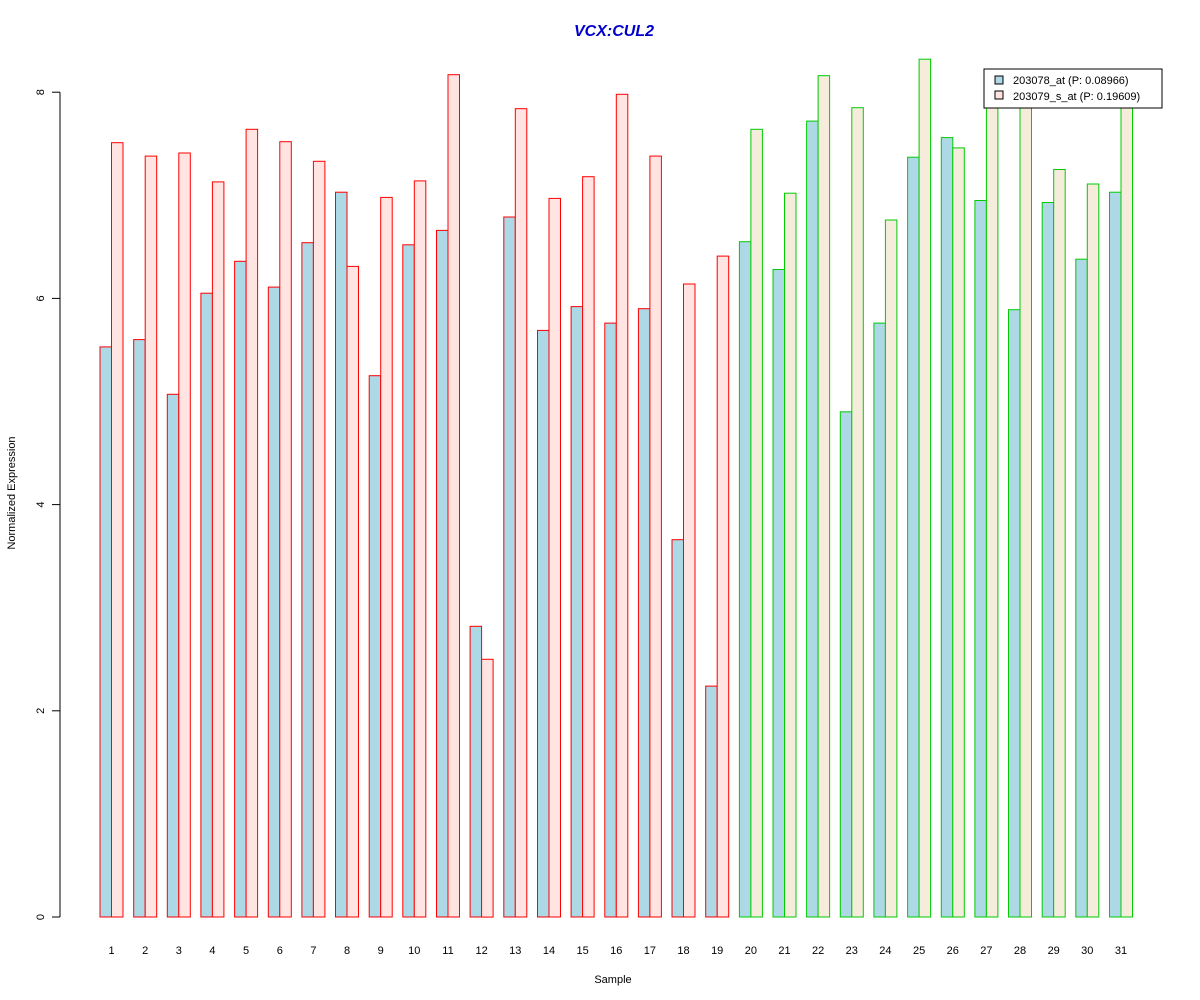 Image resolution: width=1200 pixels, height=1000 pixels. What do you see at coordinates (347, 951) in the screenshot?
I see `x-tick-label: 8` at bounding box center [347, 951].